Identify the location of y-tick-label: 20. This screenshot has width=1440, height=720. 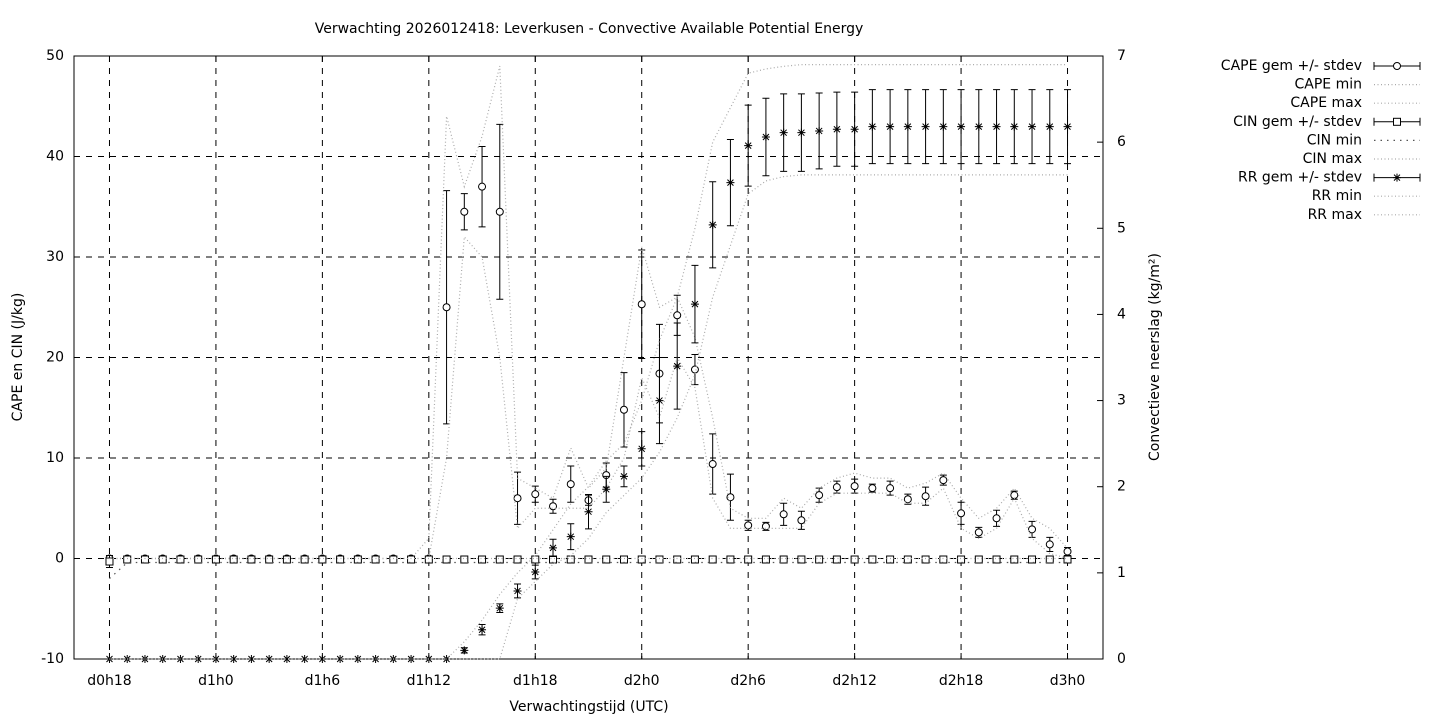
(55, 358).